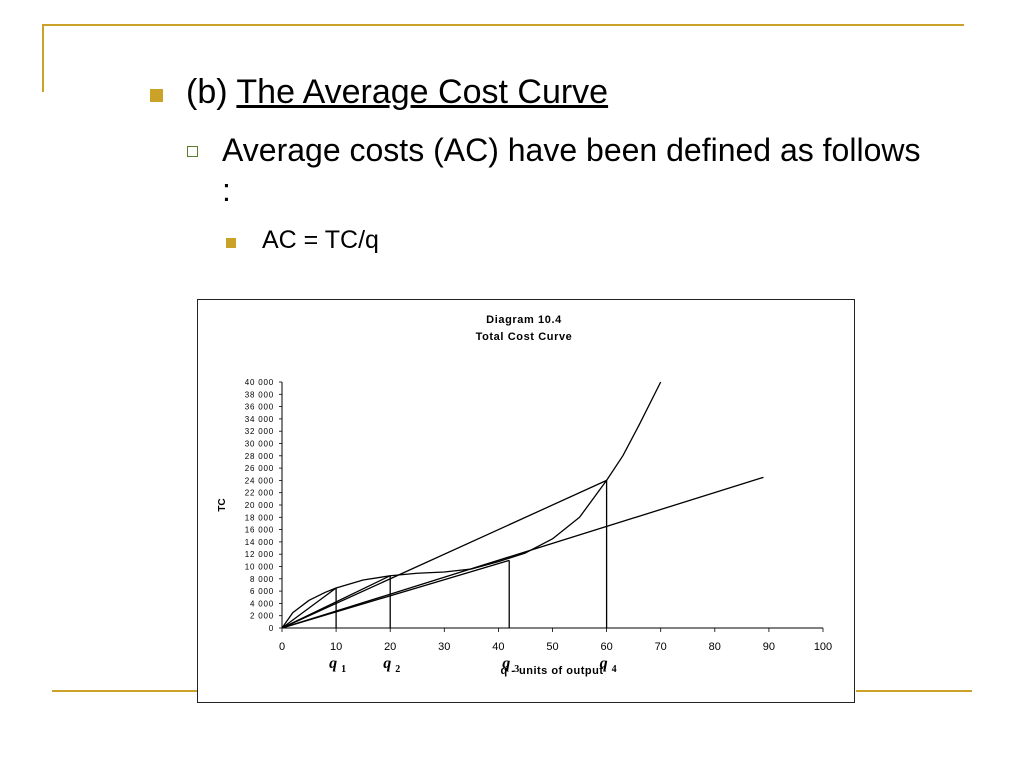 The width and height of the screenshot is (1024, 768). What do you see at coordinates (207, 92) in the screenshot?
I see `title-prefix: (b)` at bounding box center [207, 92].